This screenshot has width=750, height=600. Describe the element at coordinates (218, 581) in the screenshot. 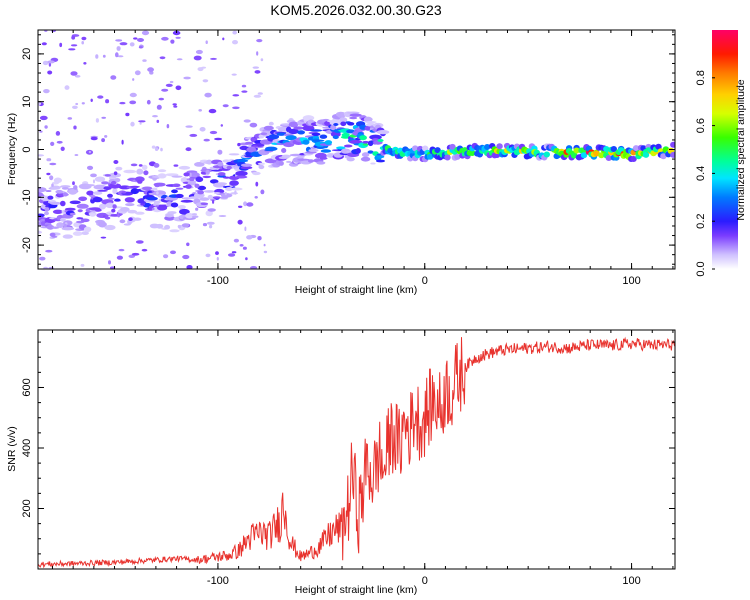

I see `x-tick-label: -100` at that location.